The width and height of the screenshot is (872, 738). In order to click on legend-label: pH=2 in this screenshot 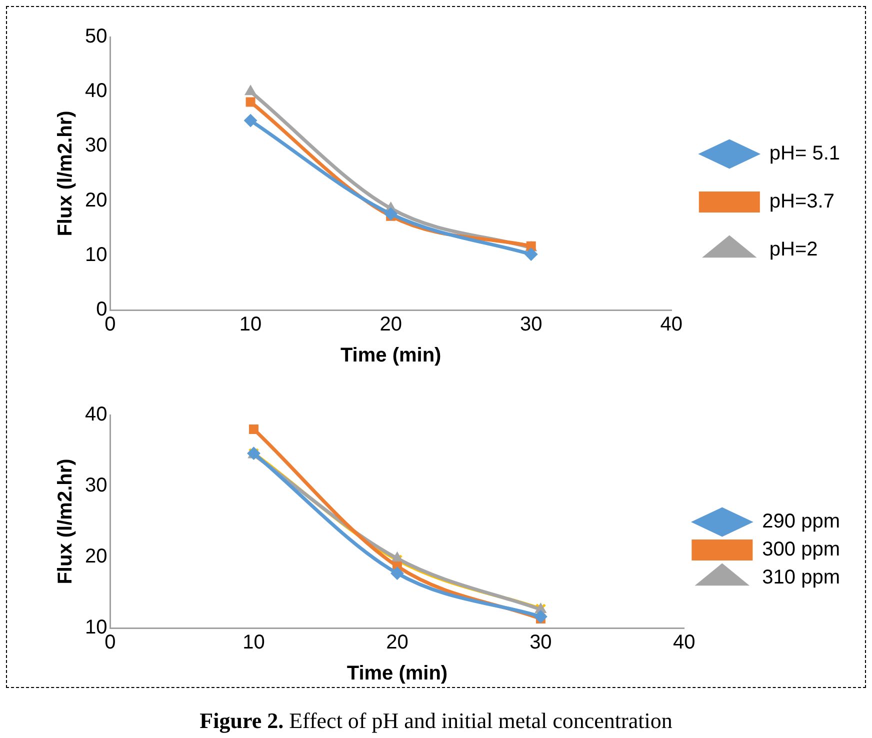, I will do `click(793, 249)`.